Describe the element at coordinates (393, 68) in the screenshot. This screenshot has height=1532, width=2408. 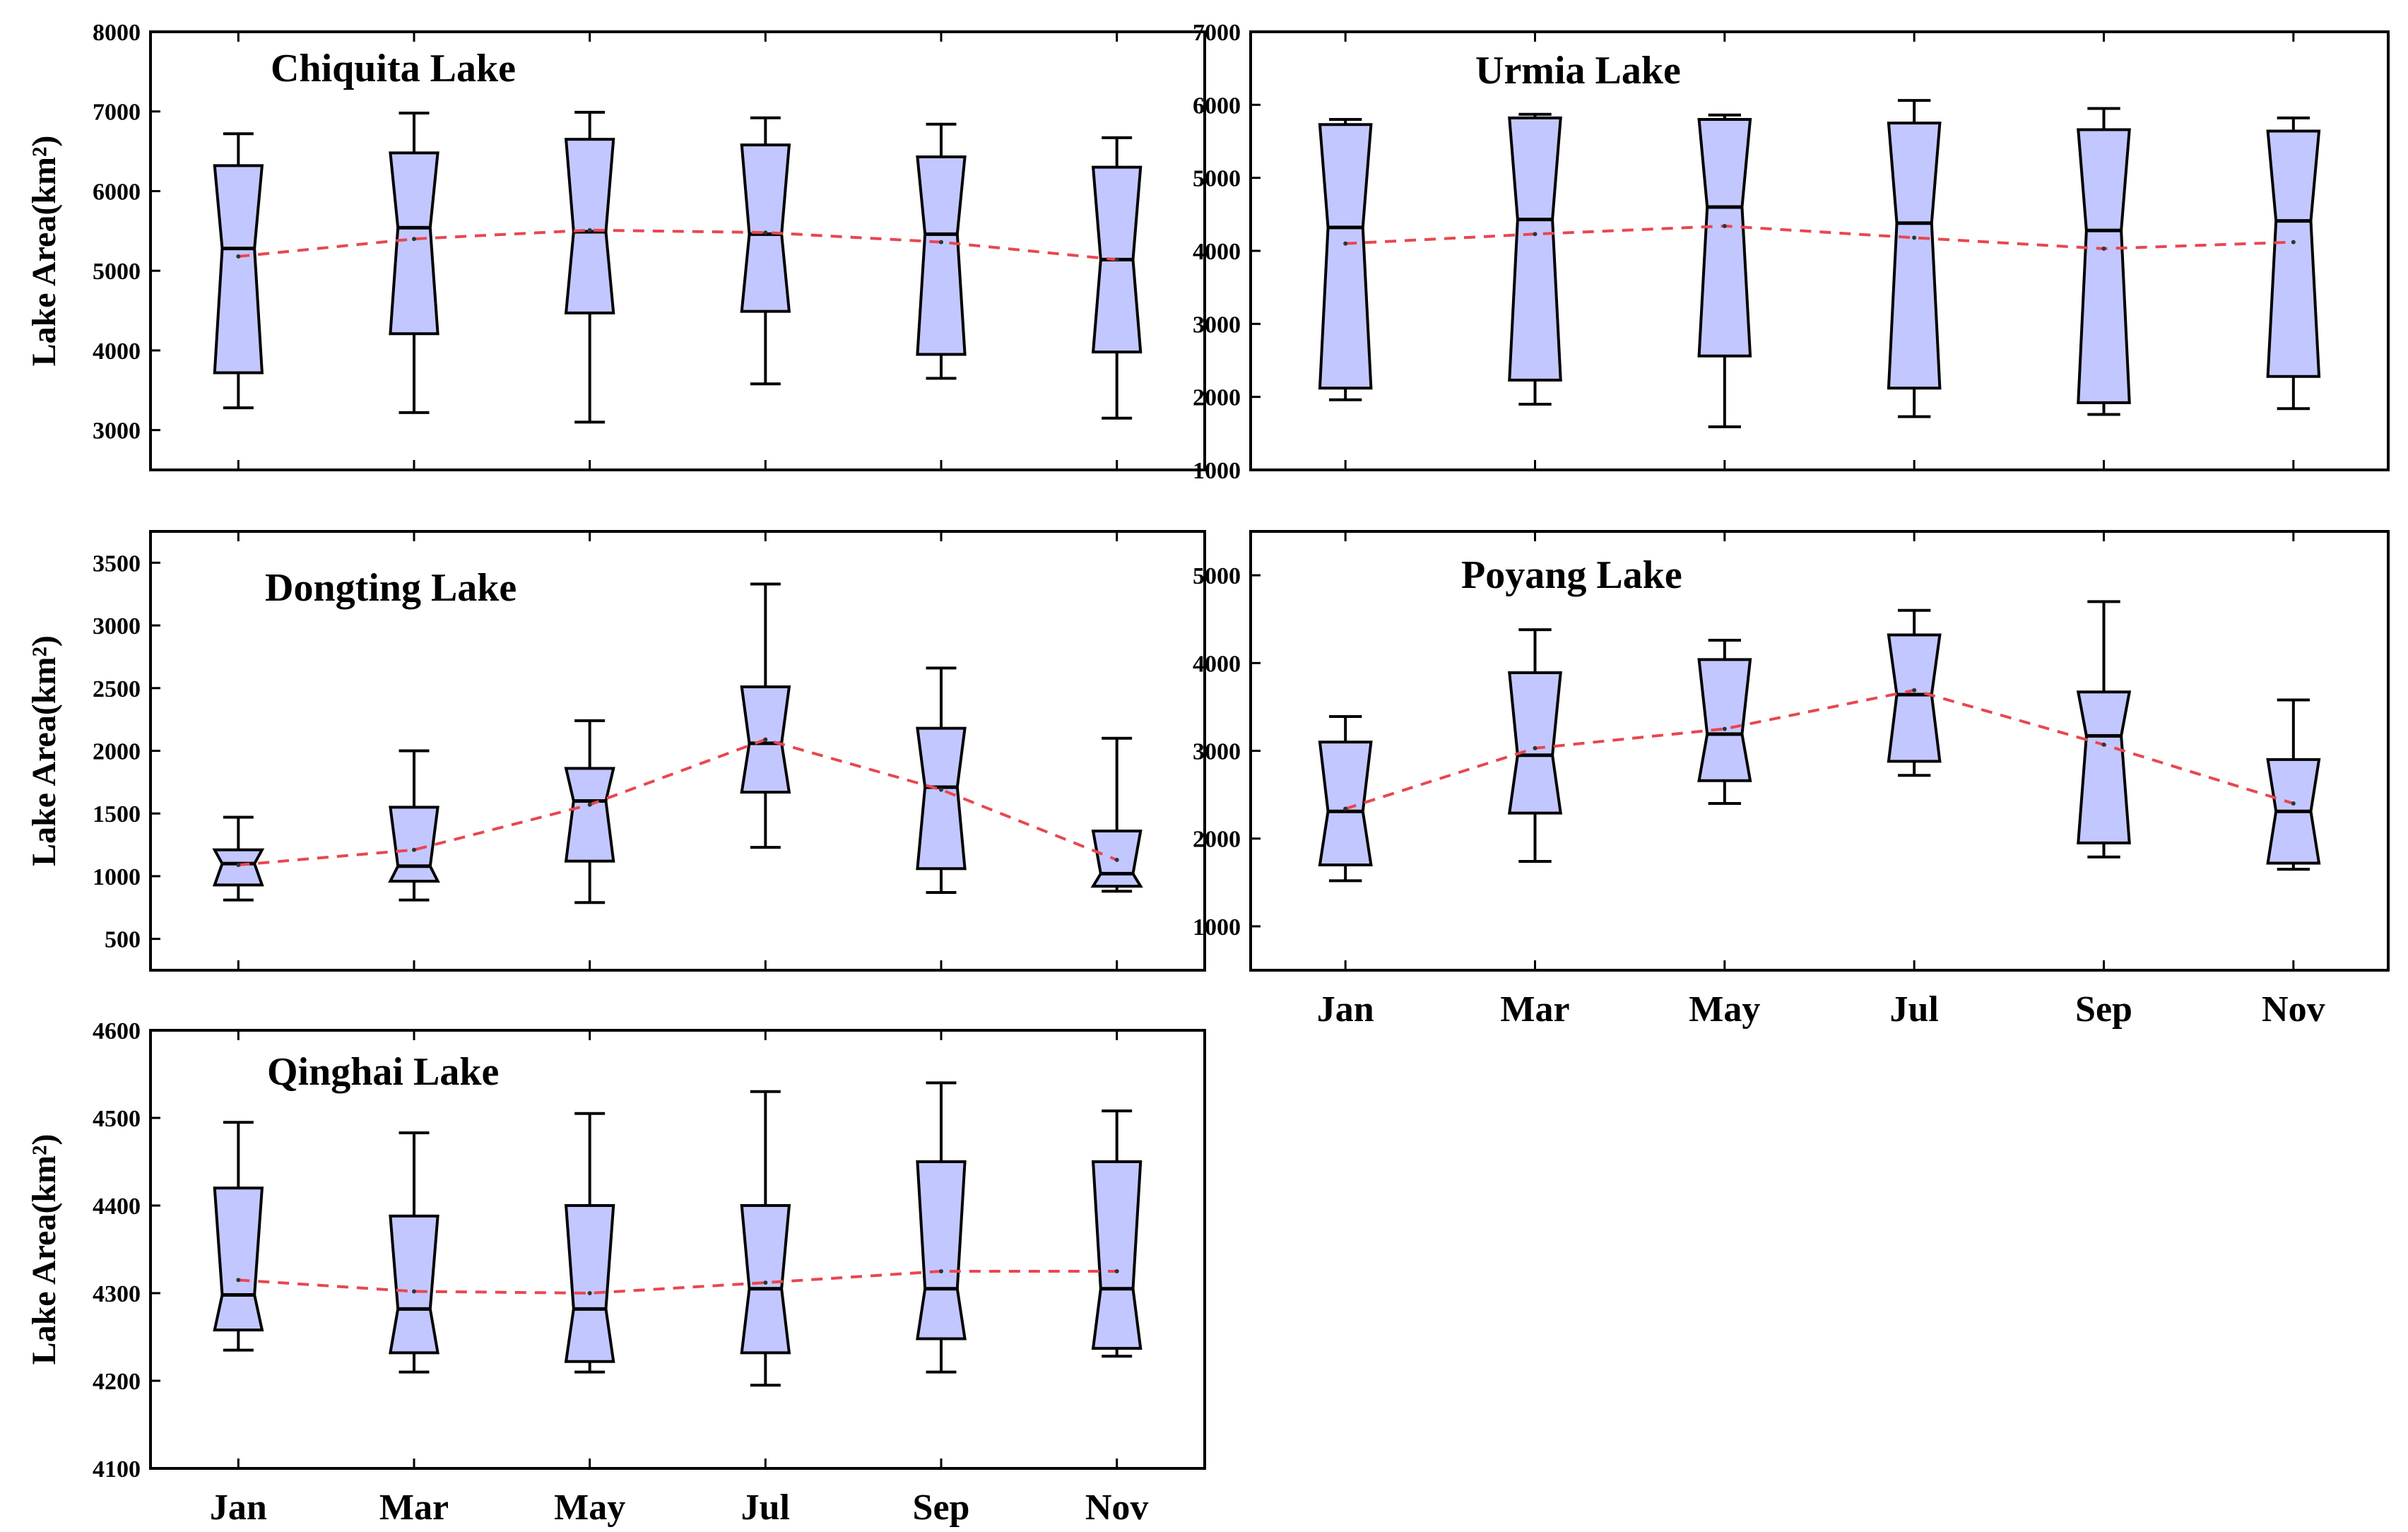
I see `panel-title: Chiquita Lake` at that location.